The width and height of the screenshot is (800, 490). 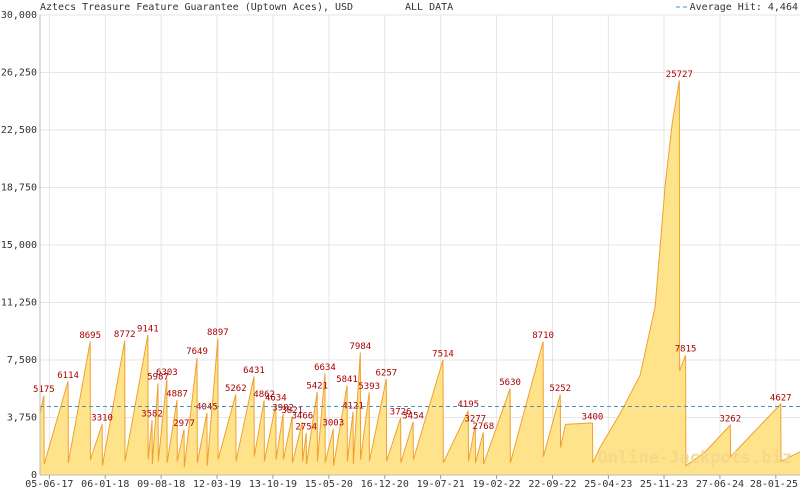 I want to click on value-label: 6303, so click(x=167, y=373).